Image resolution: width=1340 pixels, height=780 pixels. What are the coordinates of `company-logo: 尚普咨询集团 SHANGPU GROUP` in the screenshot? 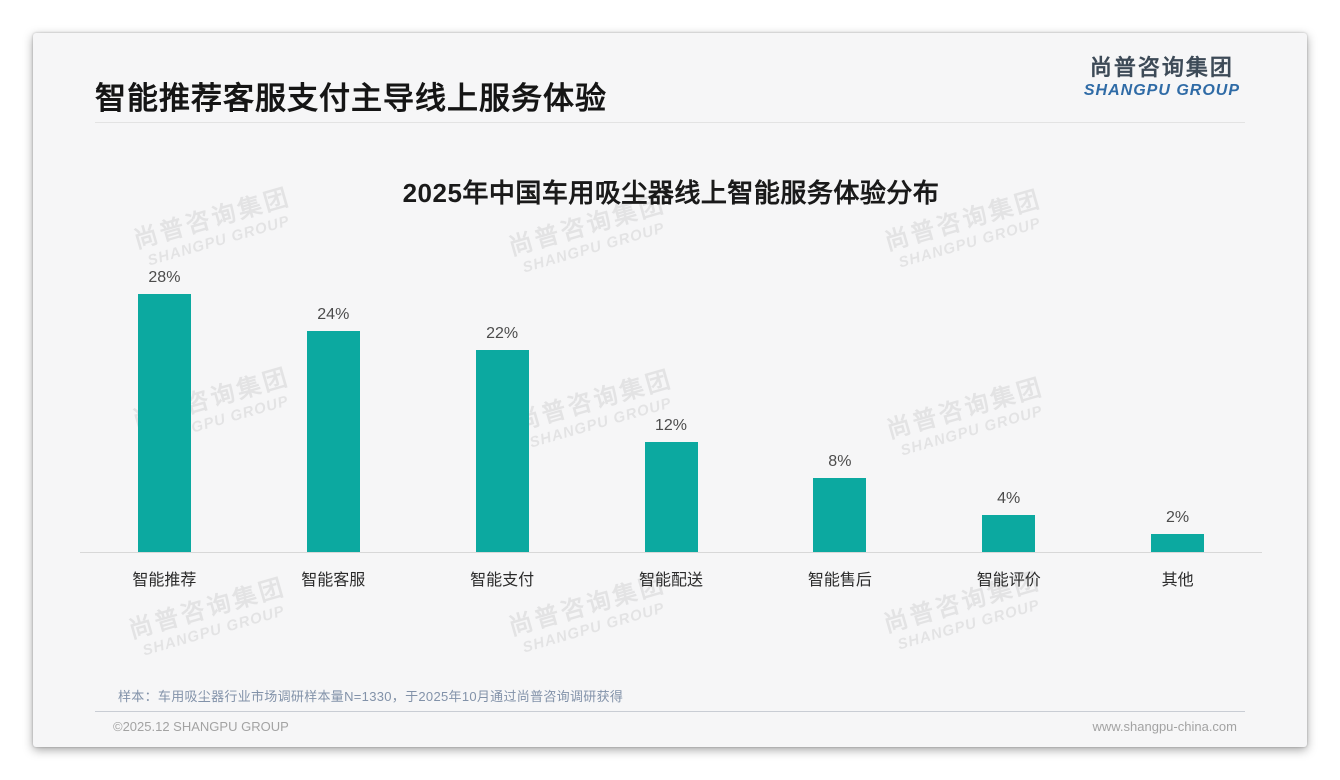 It's located at (1162, 77).